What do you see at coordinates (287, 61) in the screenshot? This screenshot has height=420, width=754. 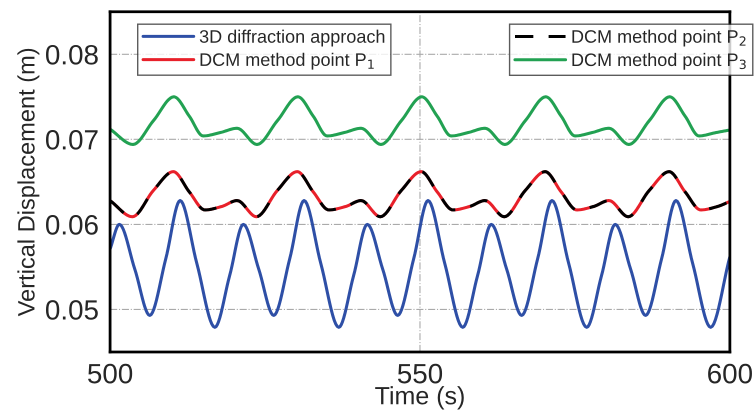 I see `legend-label: DCM method point P$_{1}$` at bounding box center [287, 61].